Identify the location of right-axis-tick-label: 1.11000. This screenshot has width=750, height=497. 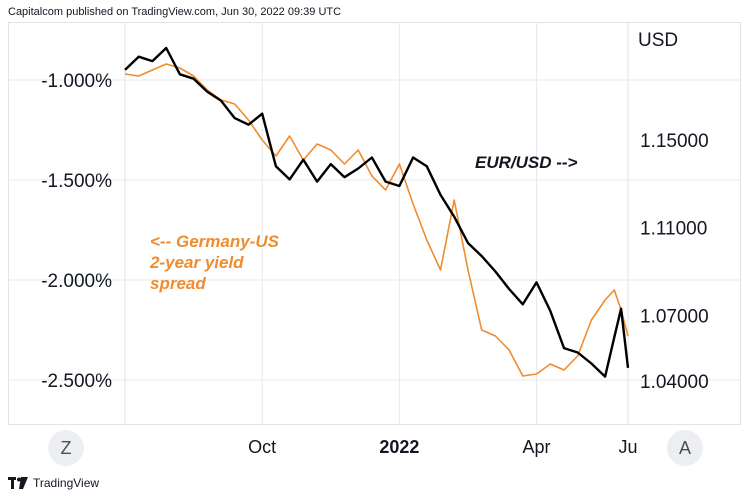
(673, 229).